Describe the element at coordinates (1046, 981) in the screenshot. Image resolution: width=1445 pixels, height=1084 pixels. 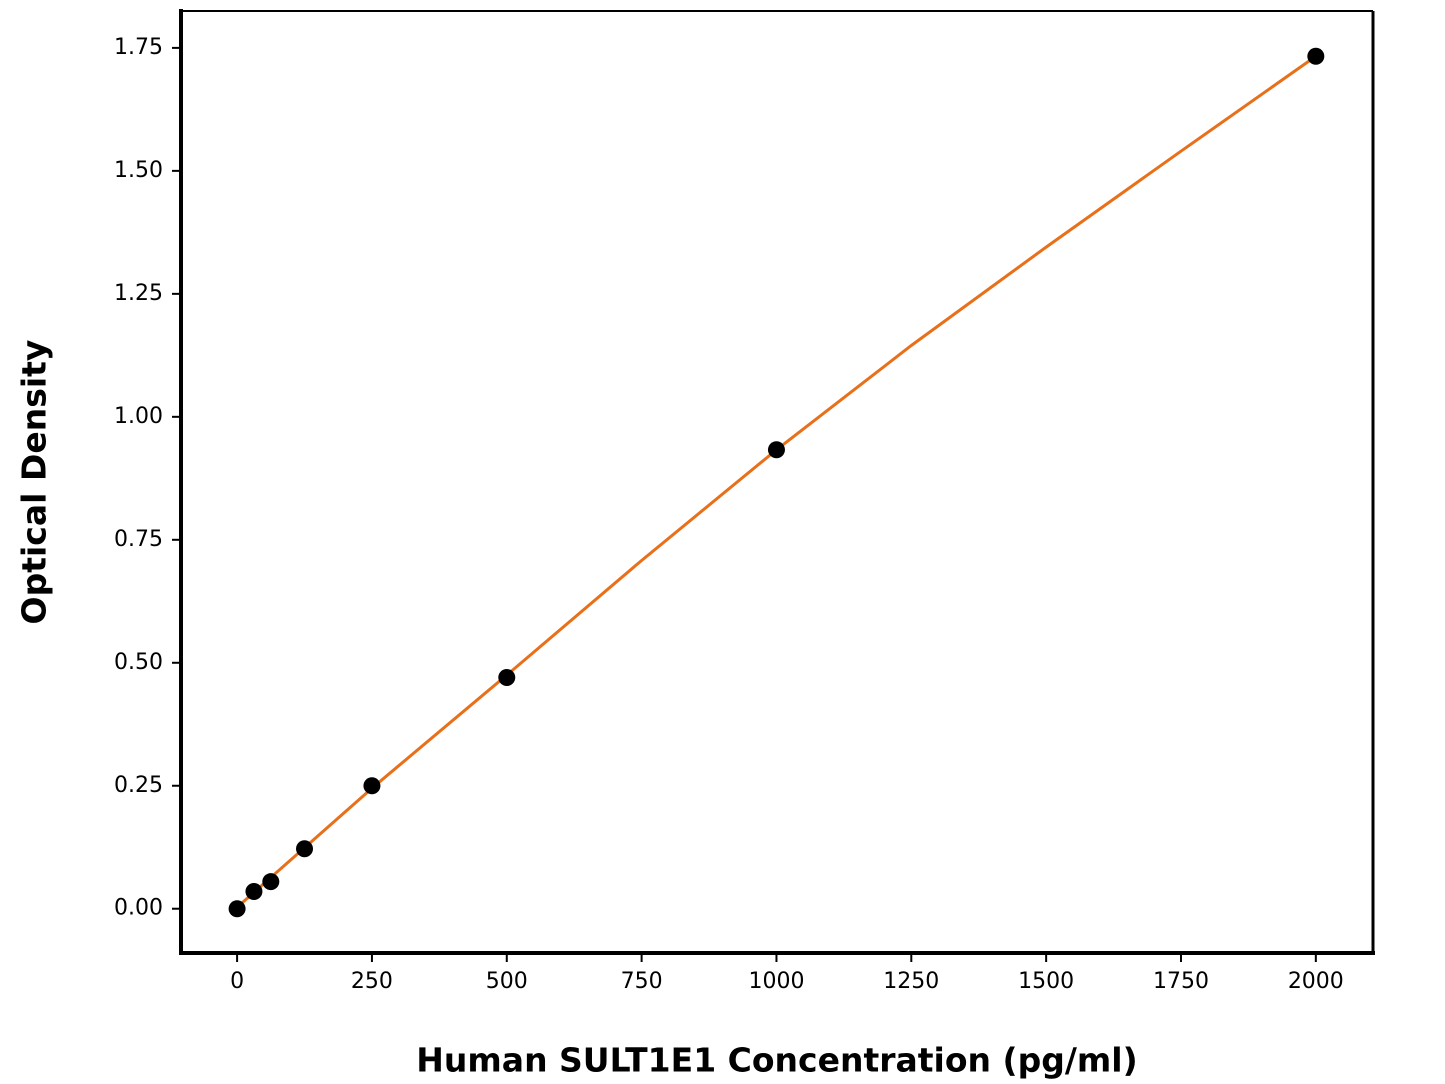
I see `x-tick-label: 1500` at that location.